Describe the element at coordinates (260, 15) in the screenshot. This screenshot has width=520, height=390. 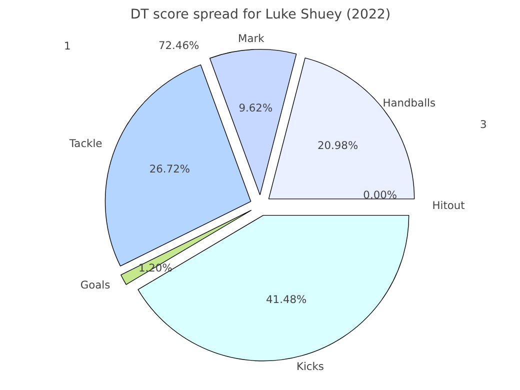
I see `chart-title: DT score spread for Luke Shuey (2022)` at that location.